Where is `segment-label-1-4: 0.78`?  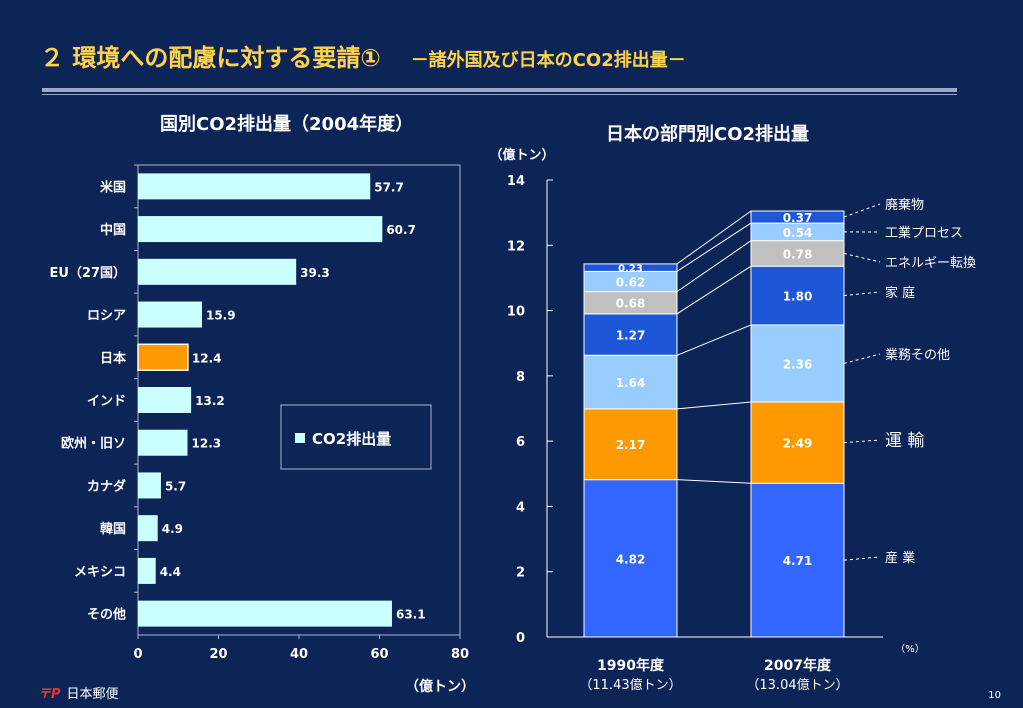 segment-label-1-4: 0.78 is located at coordinates (798, 254).